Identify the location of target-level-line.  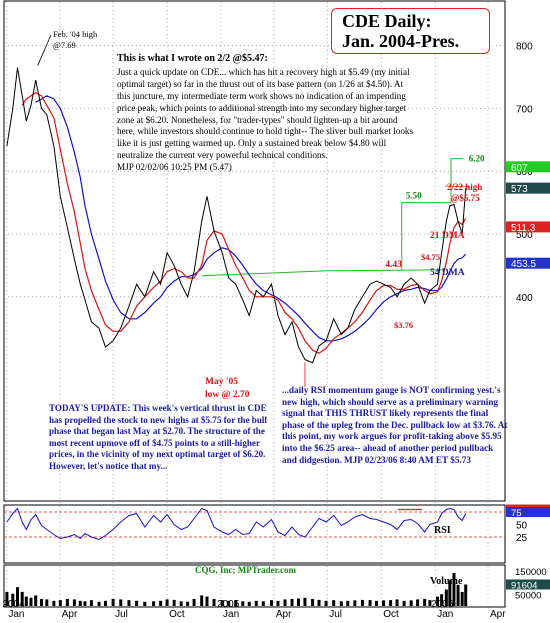
(432, 214).